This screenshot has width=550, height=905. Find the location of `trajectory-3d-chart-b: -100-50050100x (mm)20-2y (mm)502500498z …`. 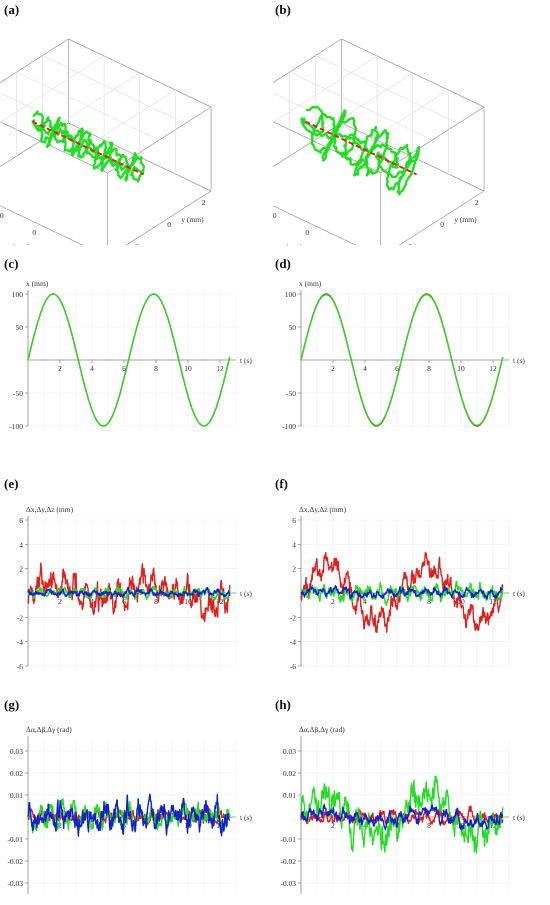

trajectory-3d-chart-b: -100-50050100x (mm)20-2y (mm)502500498z … is located at coordinates (379, 141).